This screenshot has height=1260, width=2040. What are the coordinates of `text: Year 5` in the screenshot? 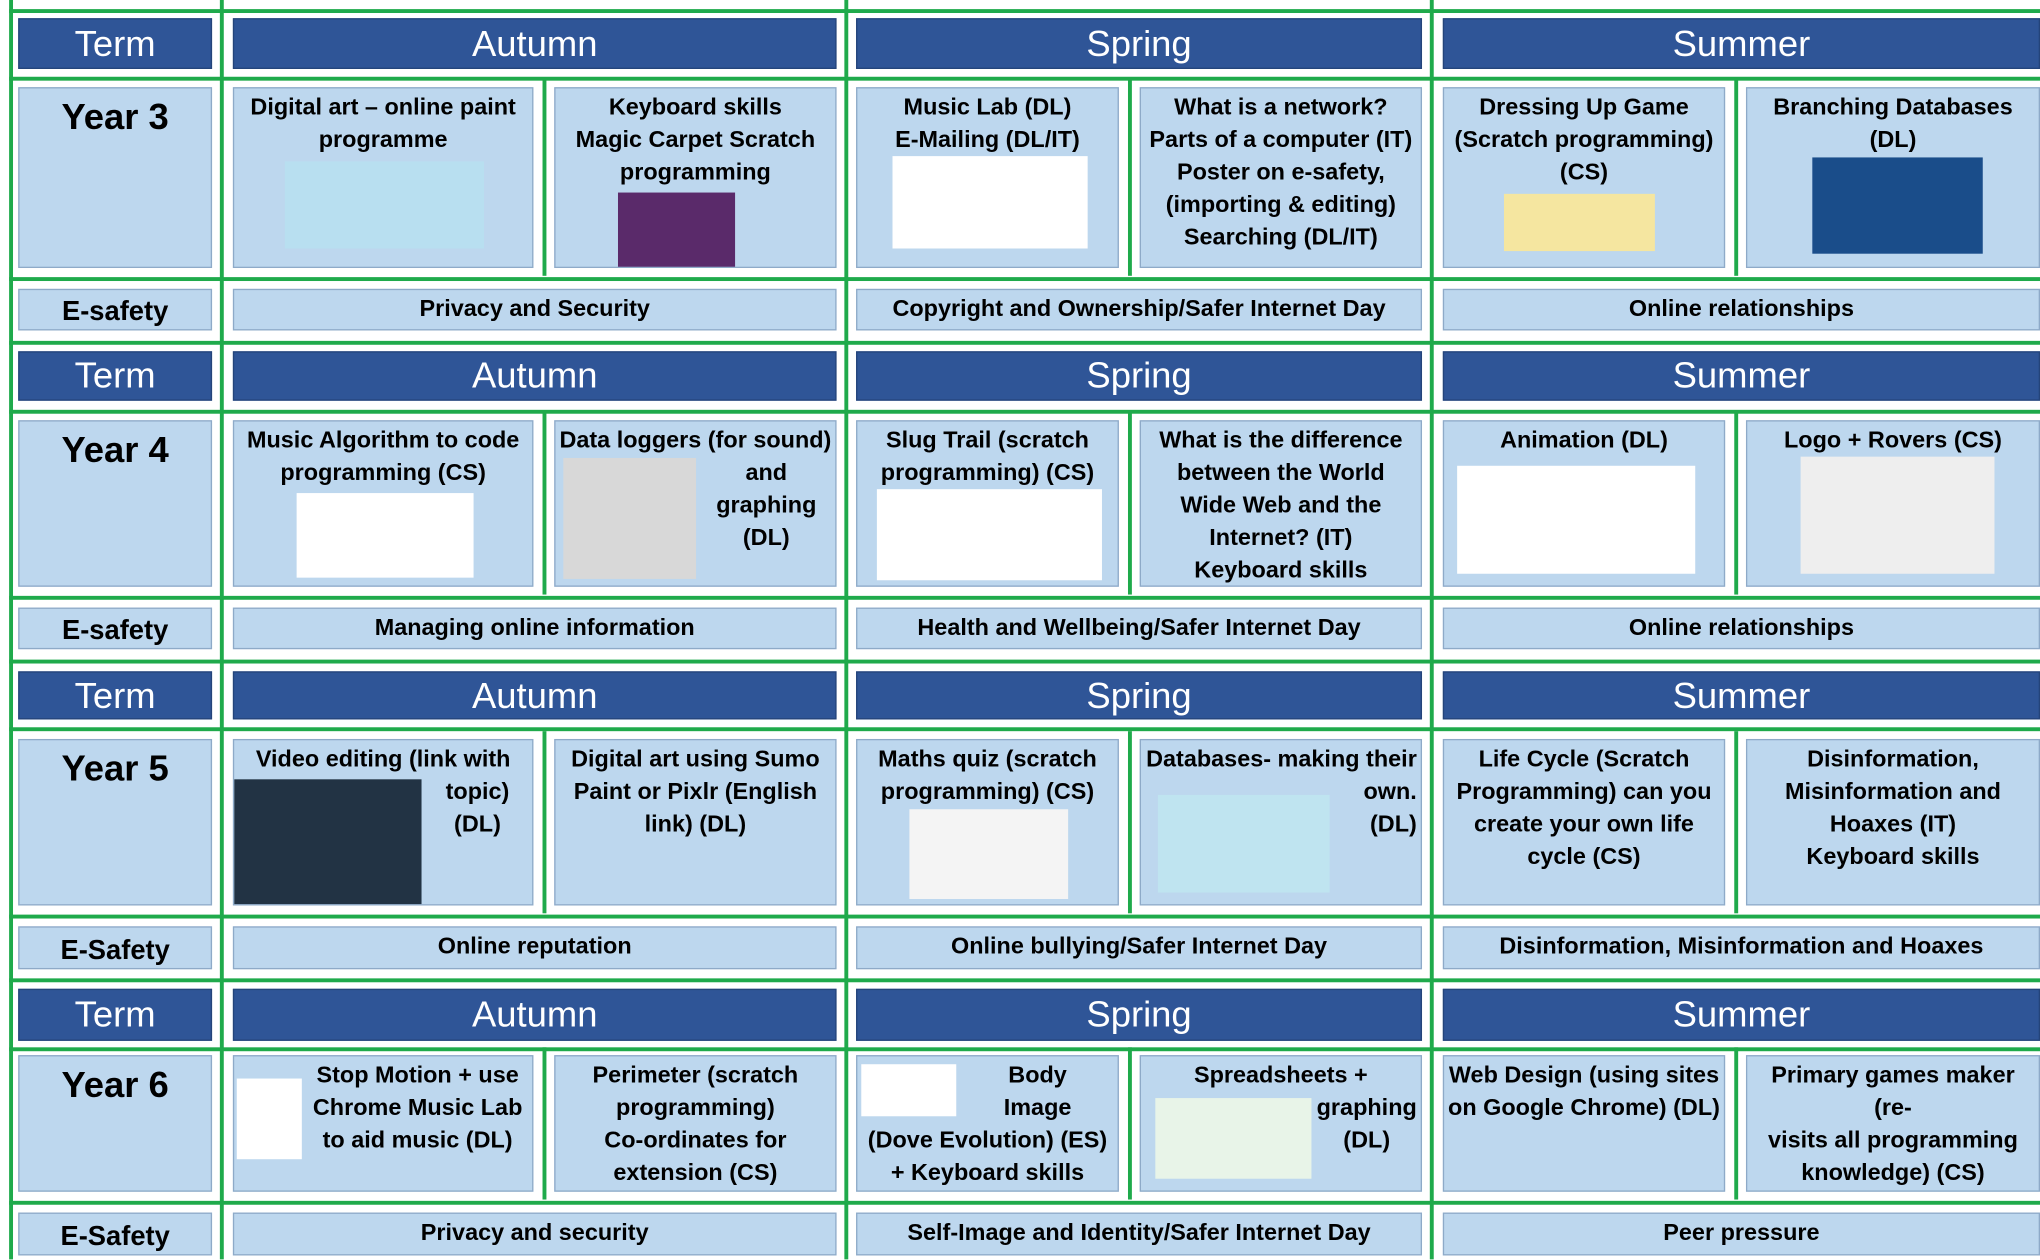 It's located at (115, 768).